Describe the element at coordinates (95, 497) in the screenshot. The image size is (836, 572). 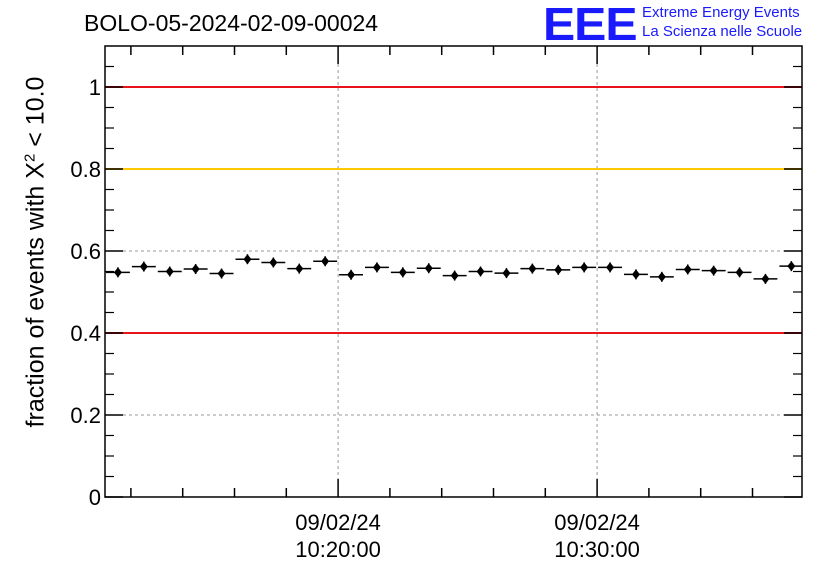
I see `y-tick-label: 0` at that location.